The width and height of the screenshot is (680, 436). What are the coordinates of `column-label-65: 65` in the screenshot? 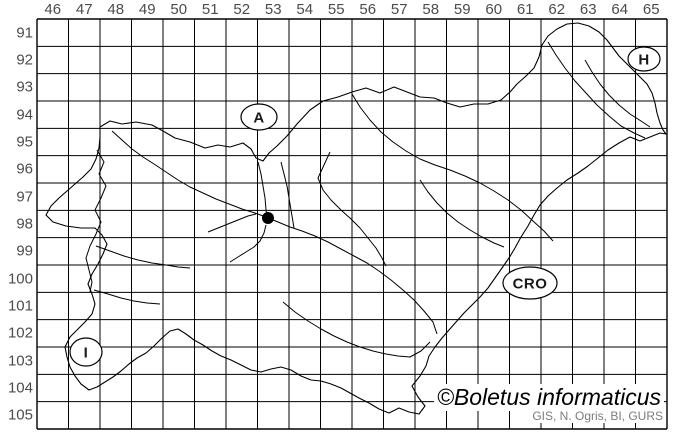 It's located at (651, 9).